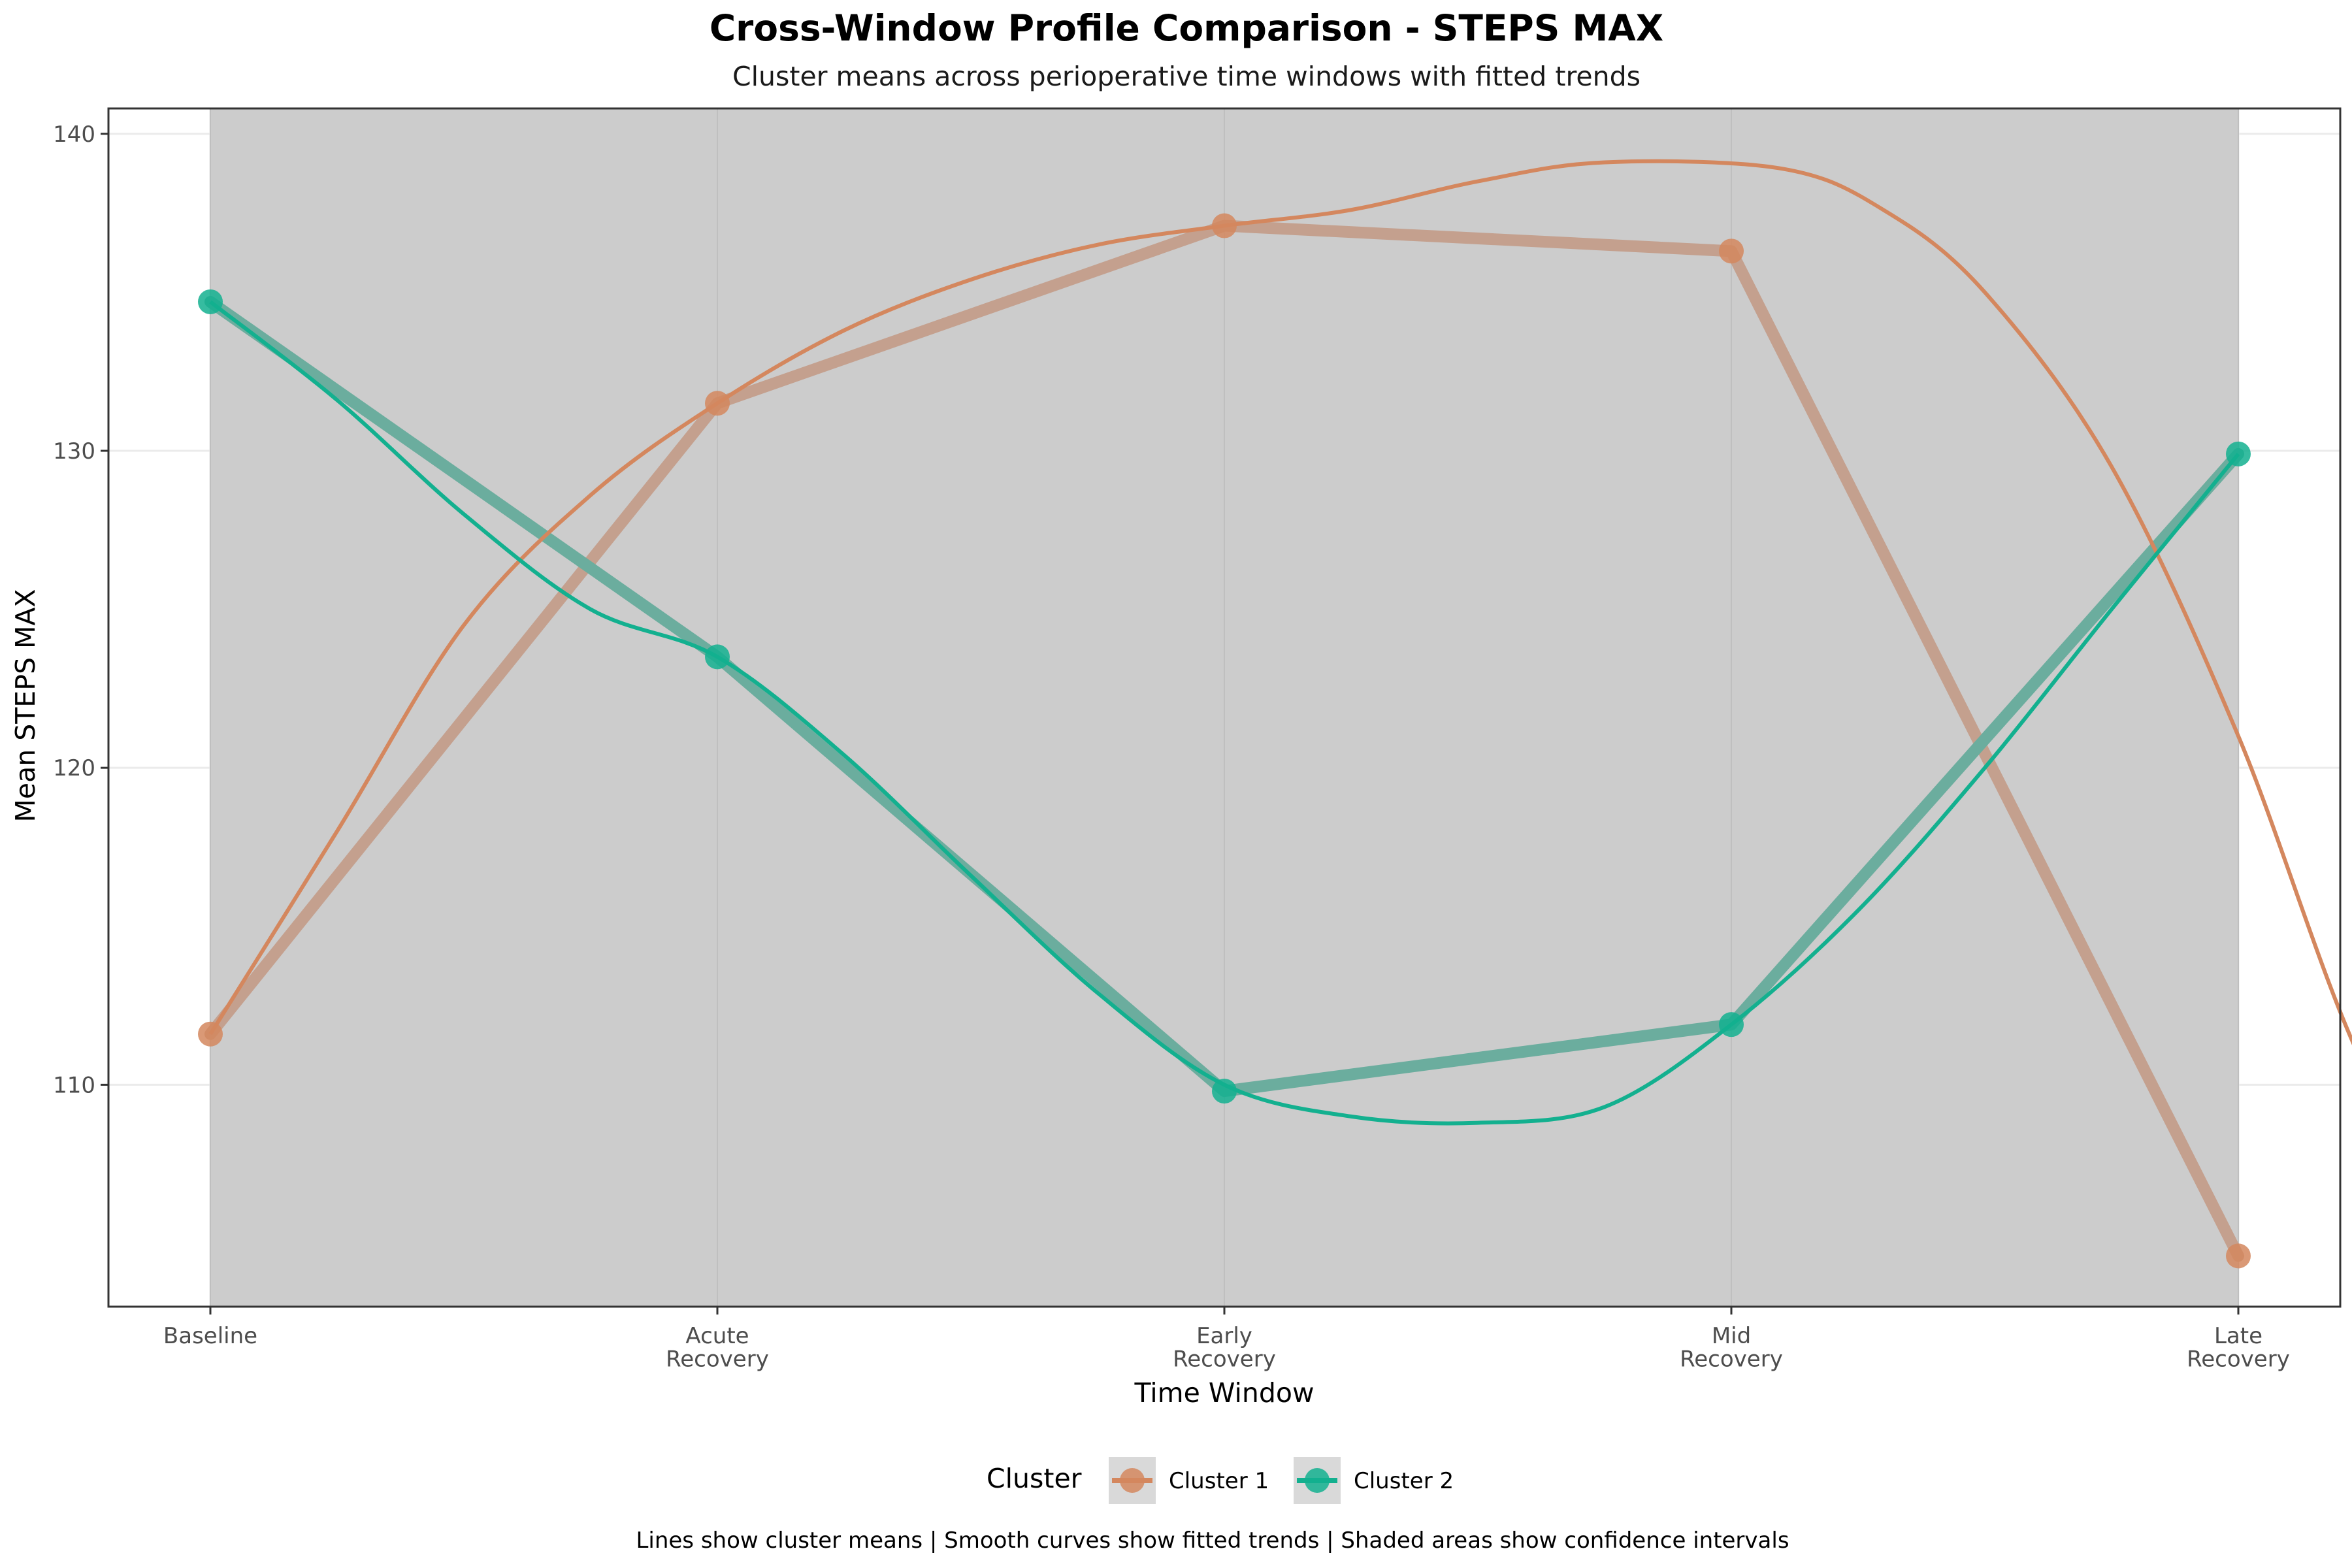 This screenshot has width=2352, height=1568. Describe the element at coordinates (1224, 1348) in the screenshot. I see `x-tick-label: Early Recovery` at that location.